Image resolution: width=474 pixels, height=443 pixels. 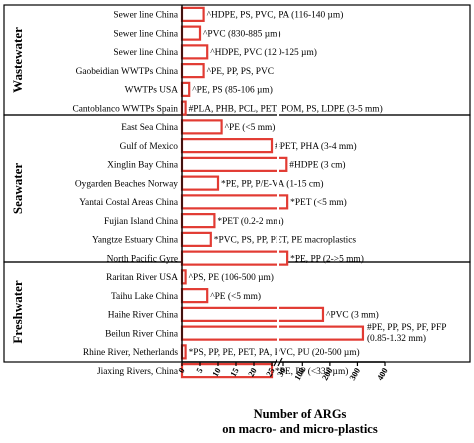 What do you see at coordinates (311, 371) in the screenshot?
I see `bar-annotation: *PE, PP (<335 µm)` at bounding box center [311, 371].